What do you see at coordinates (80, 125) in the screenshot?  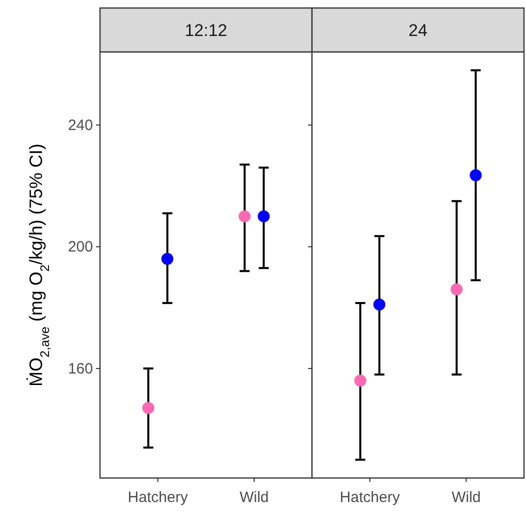 I see `y-tick-label: 240` at bounding box center [80, 125].